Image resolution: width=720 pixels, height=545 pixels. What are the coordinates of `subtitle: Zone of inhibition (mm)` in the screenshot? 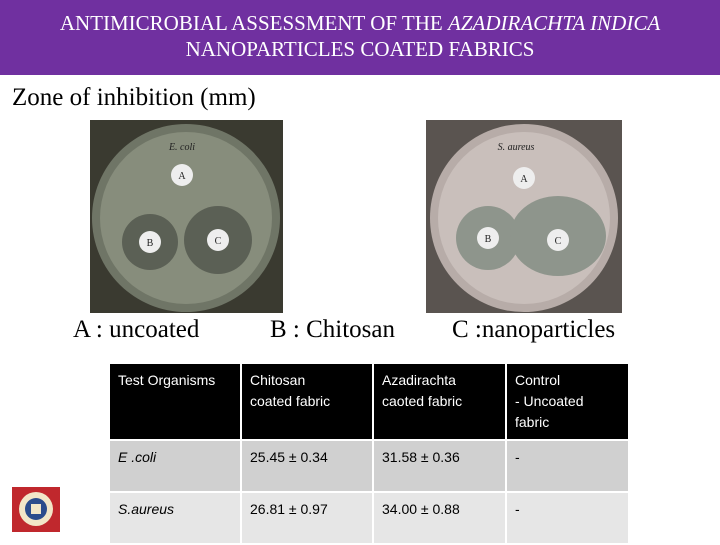 It's located at (134, 97).